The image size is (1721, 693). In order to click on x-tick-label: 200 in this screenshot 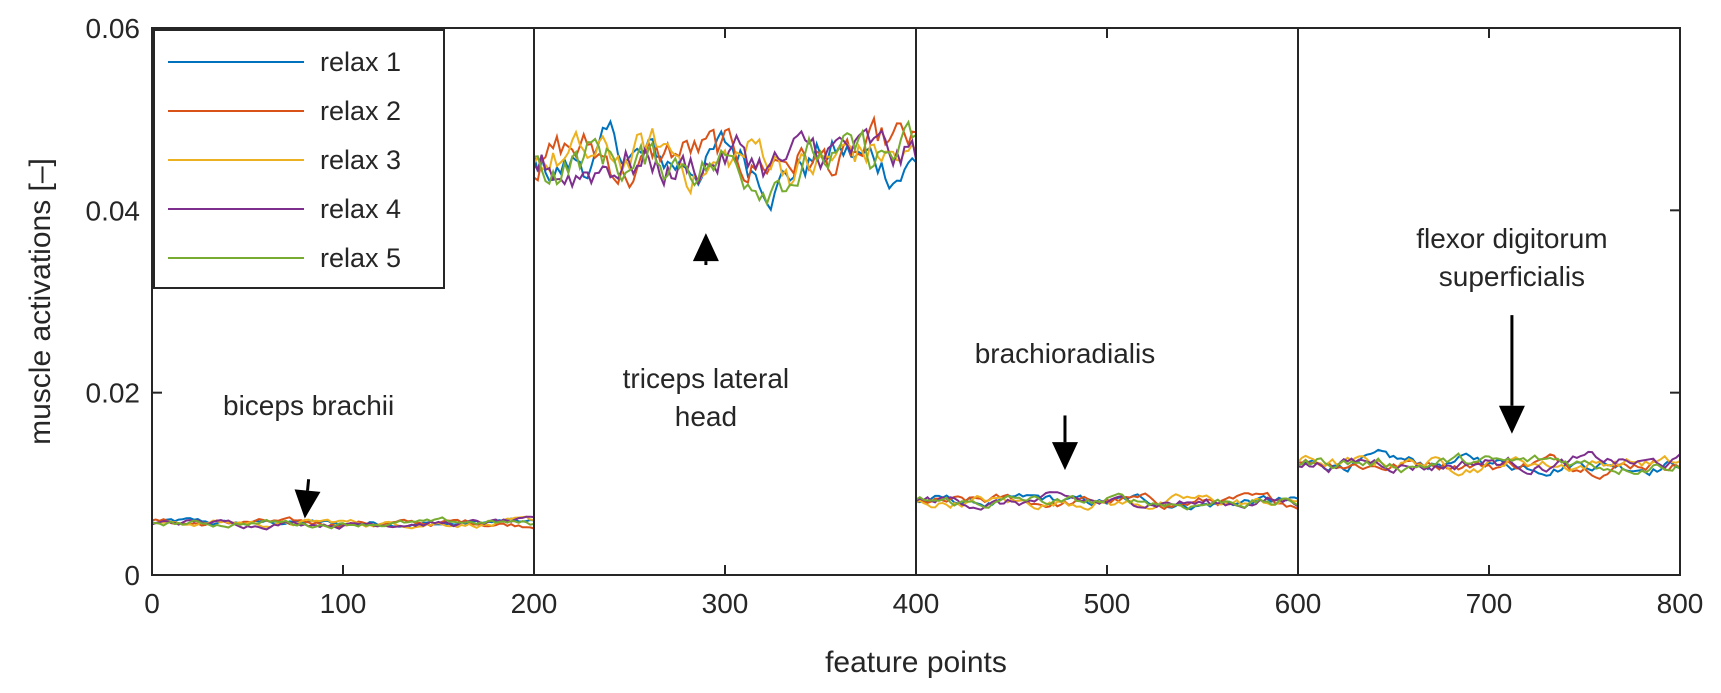, I will do `click(534, 603)`.